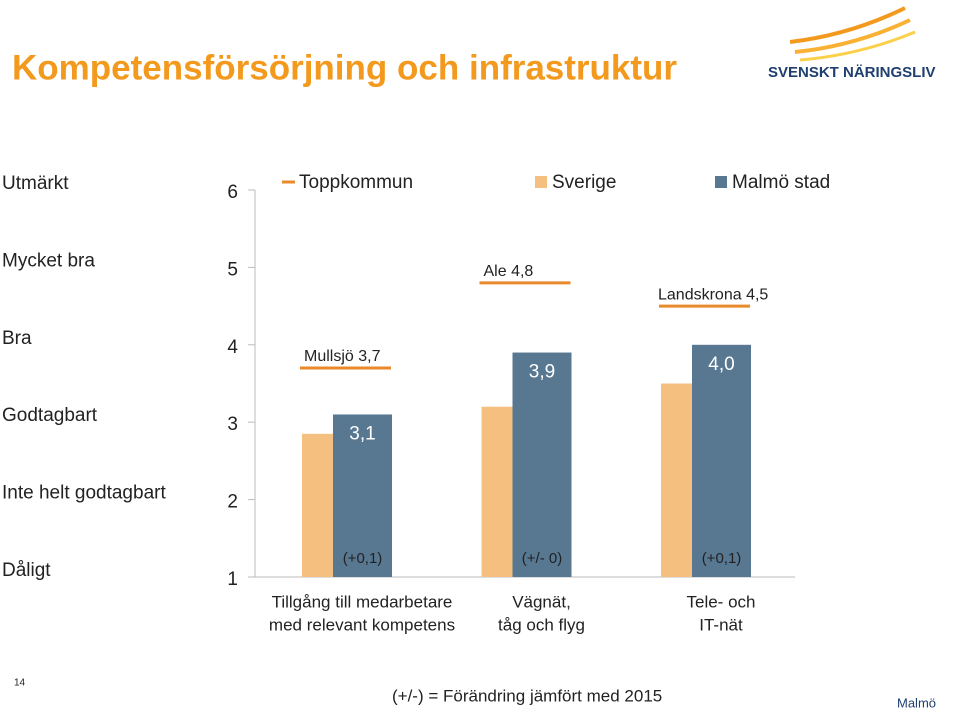 Image resolution: width=960 pixels, height=710 pixels. Describe the element at coordinates (356, 182) in the screenshot. I see `legend-label: Toppkommun` at that location.